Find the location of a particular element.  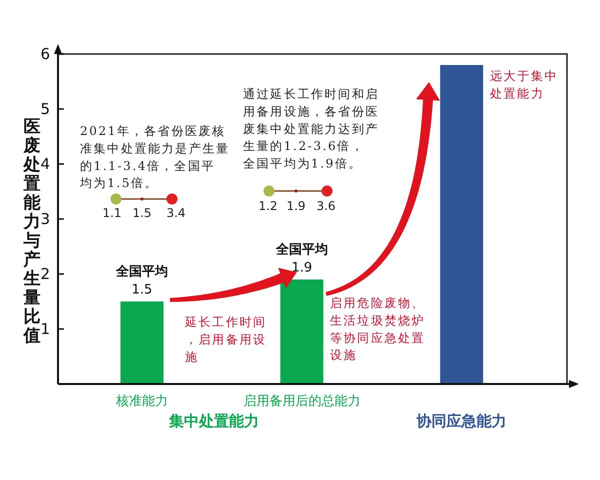

annotation: 远大于集中处置能力 is located at coordinates (524, 84).